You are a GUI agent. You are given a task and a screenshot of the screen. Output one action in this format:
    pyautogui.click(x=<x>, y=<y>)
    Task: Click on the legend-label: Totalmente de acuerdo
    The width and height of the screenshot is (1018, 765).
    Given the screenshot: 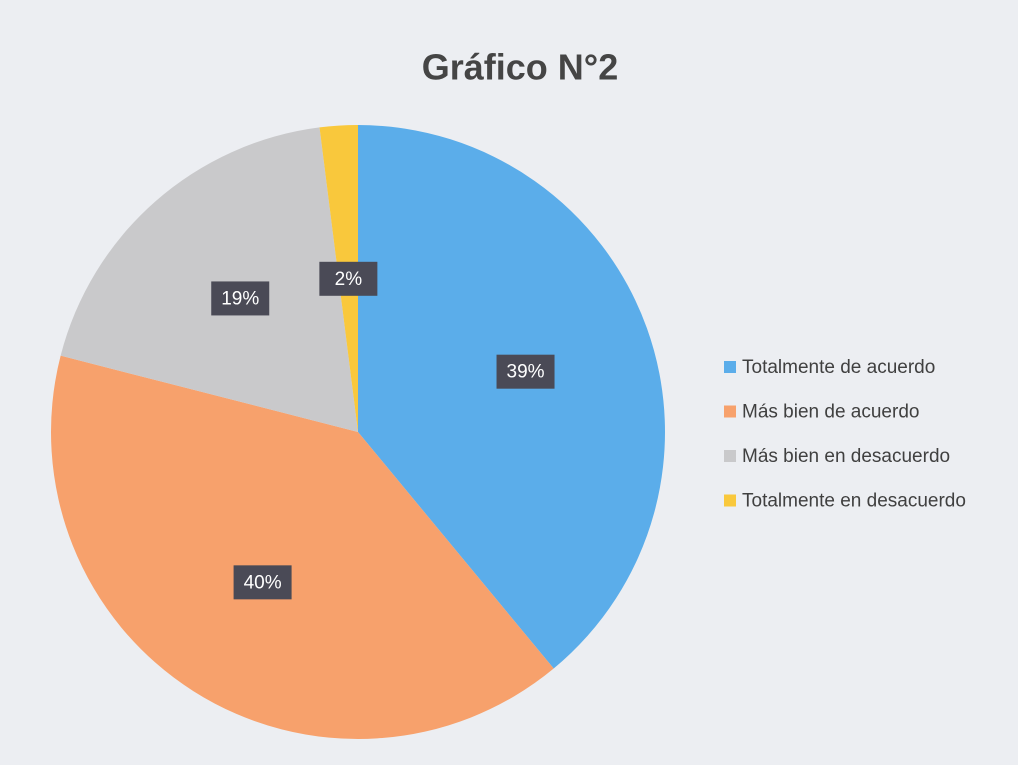 What is the action you would take?
    pyautogui.click(x=838, y=367)
    